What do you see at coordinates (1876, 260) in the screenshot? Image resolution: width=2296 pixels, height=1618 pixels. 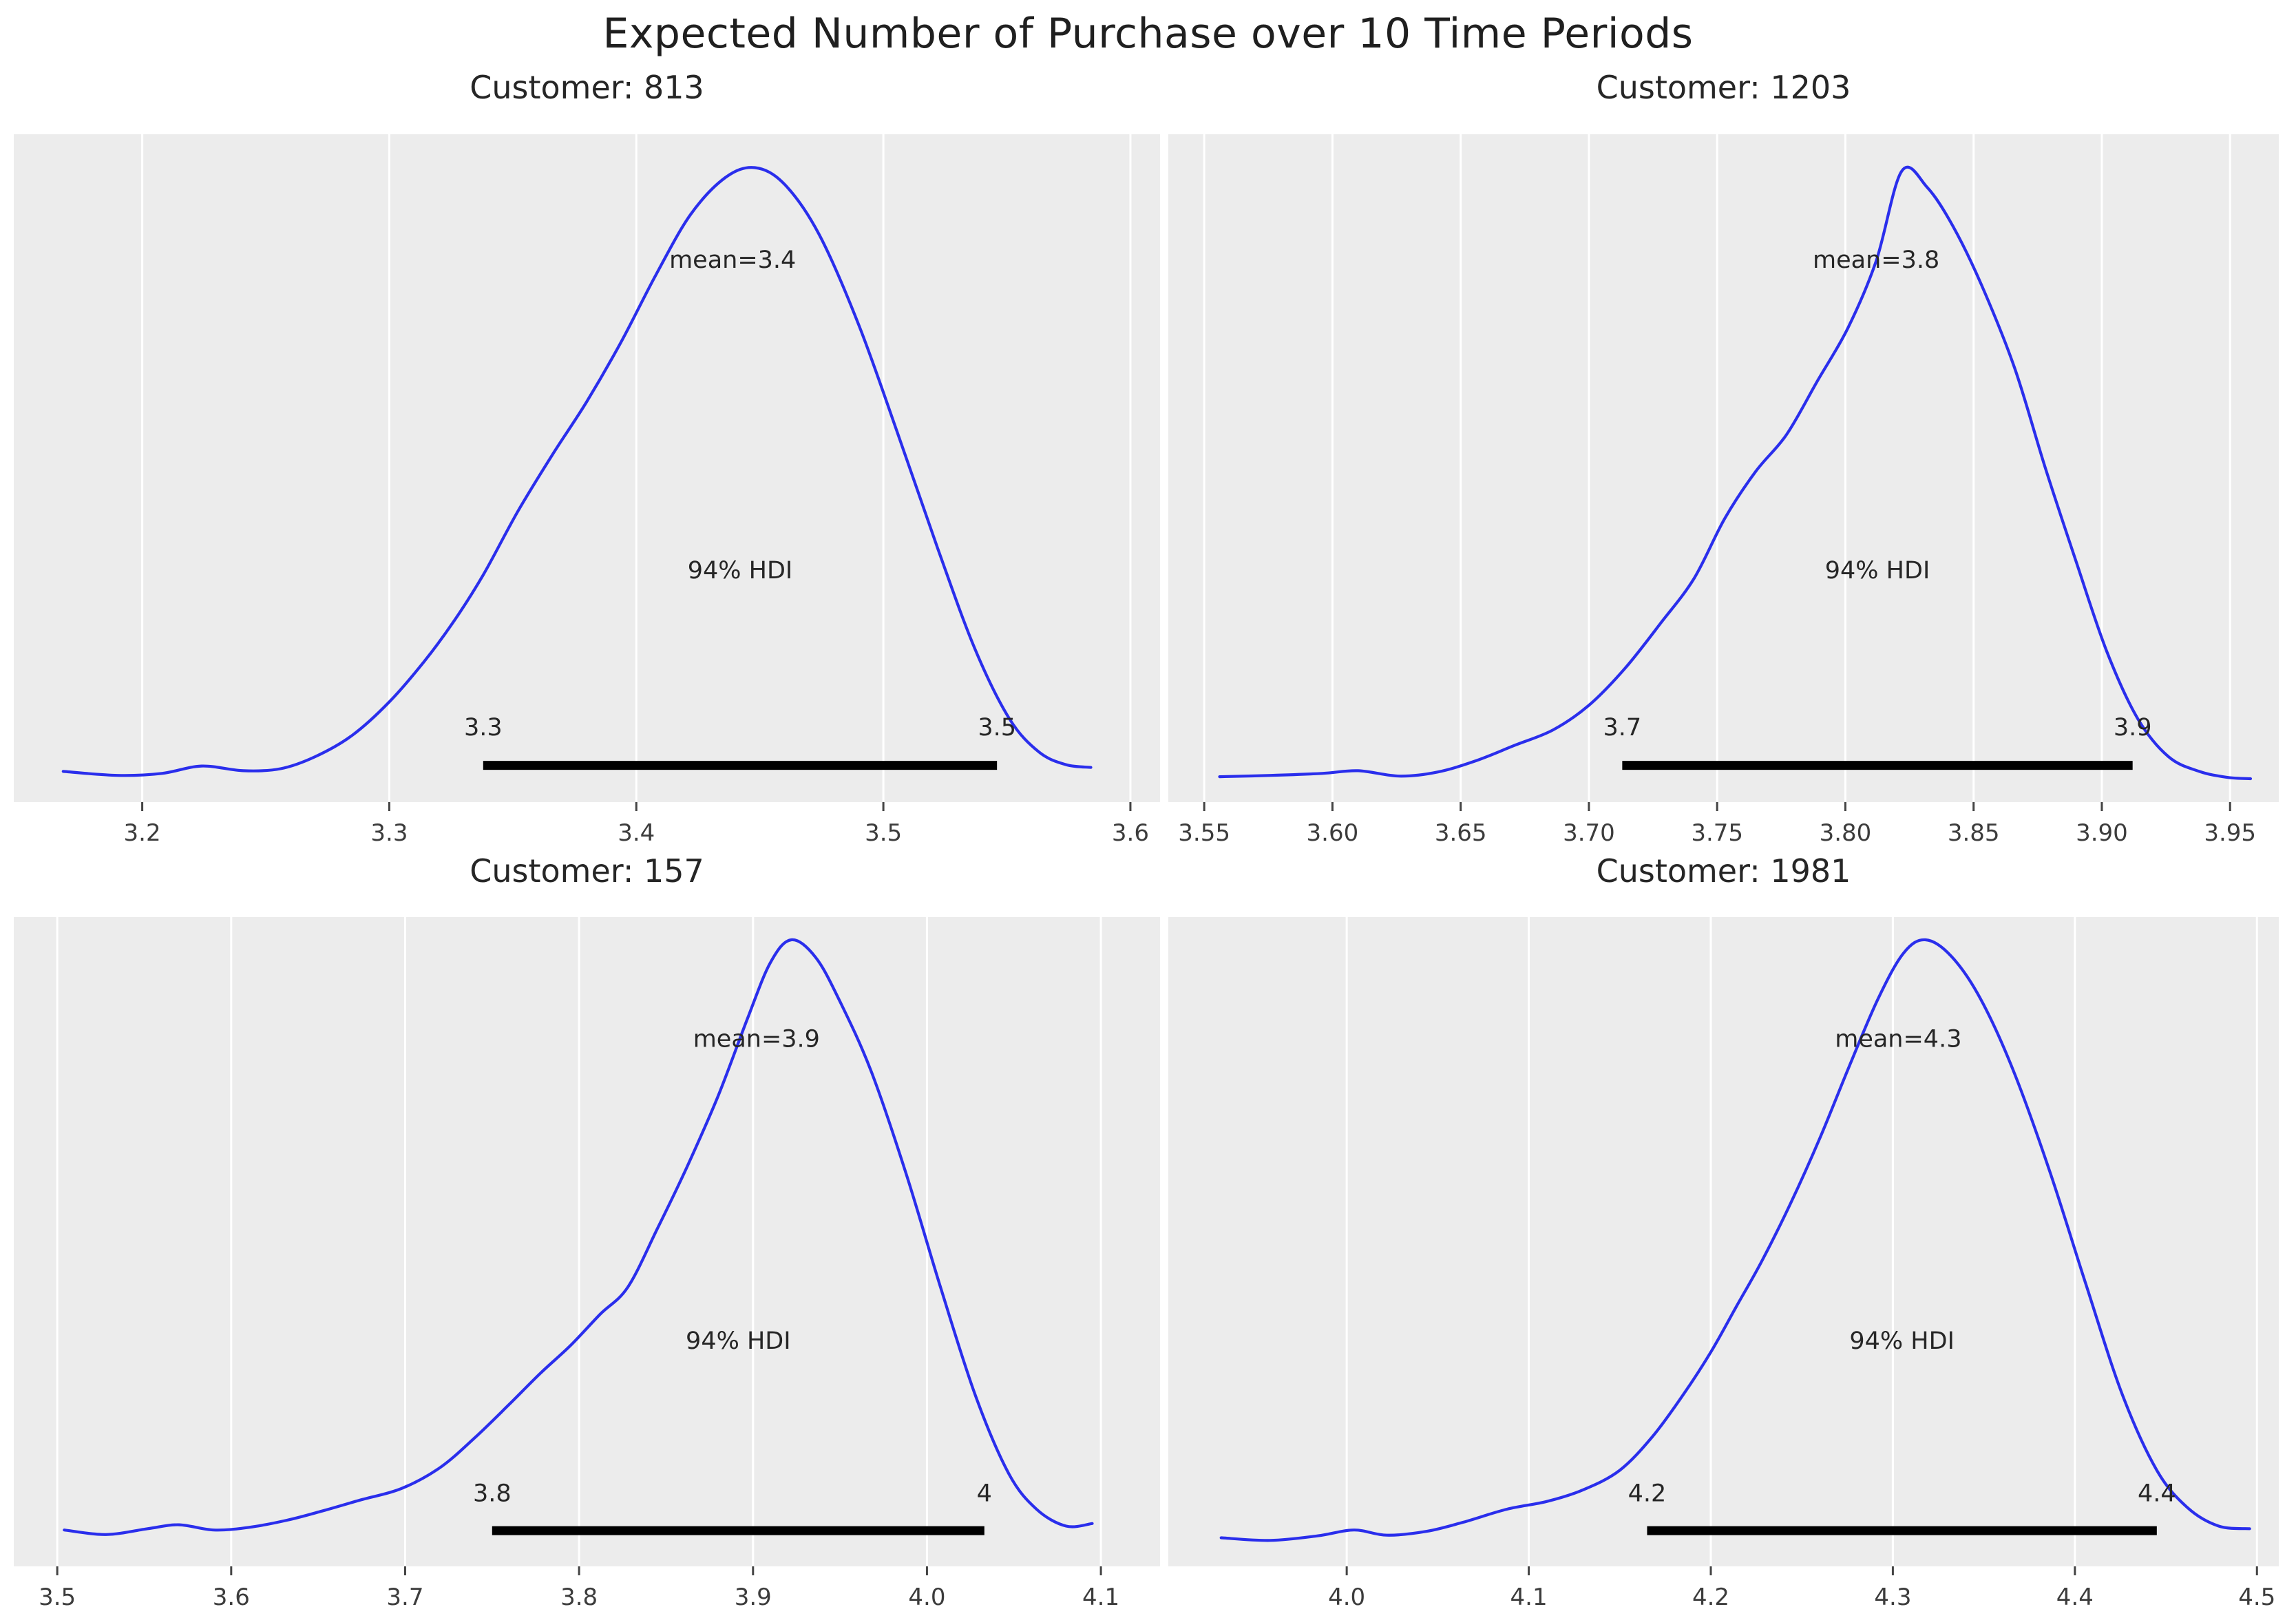 I see `mean-label: mean=3.8` at bounding box center [1876, 260].